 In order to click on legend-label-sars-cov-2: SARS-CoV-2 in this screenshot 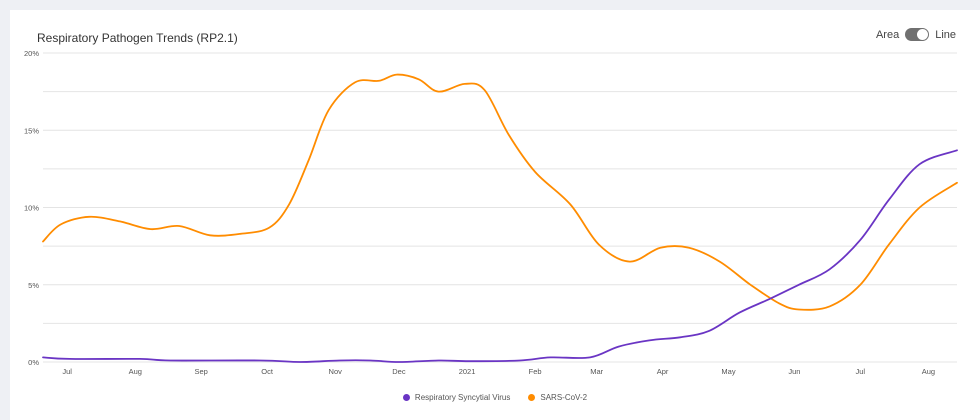, I will do `click(564, 397)`.